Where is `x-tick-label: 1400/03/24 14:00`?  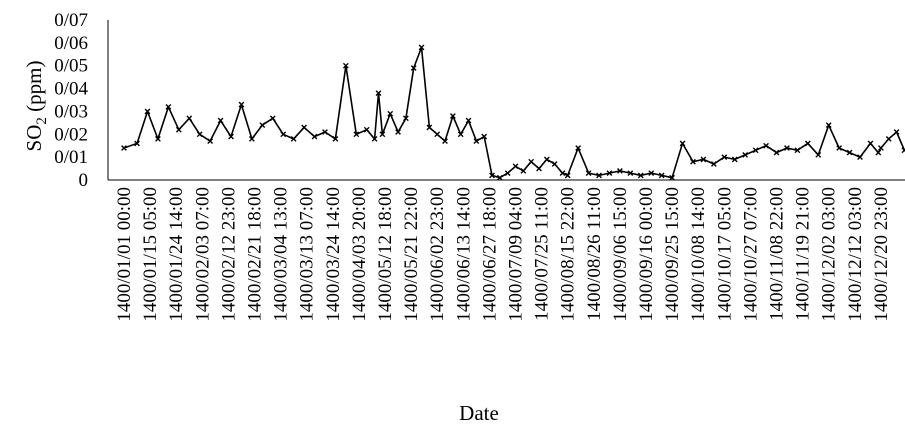
x-tick-label: 1400/03/24 14:00 is located at coordinates (333, 254).